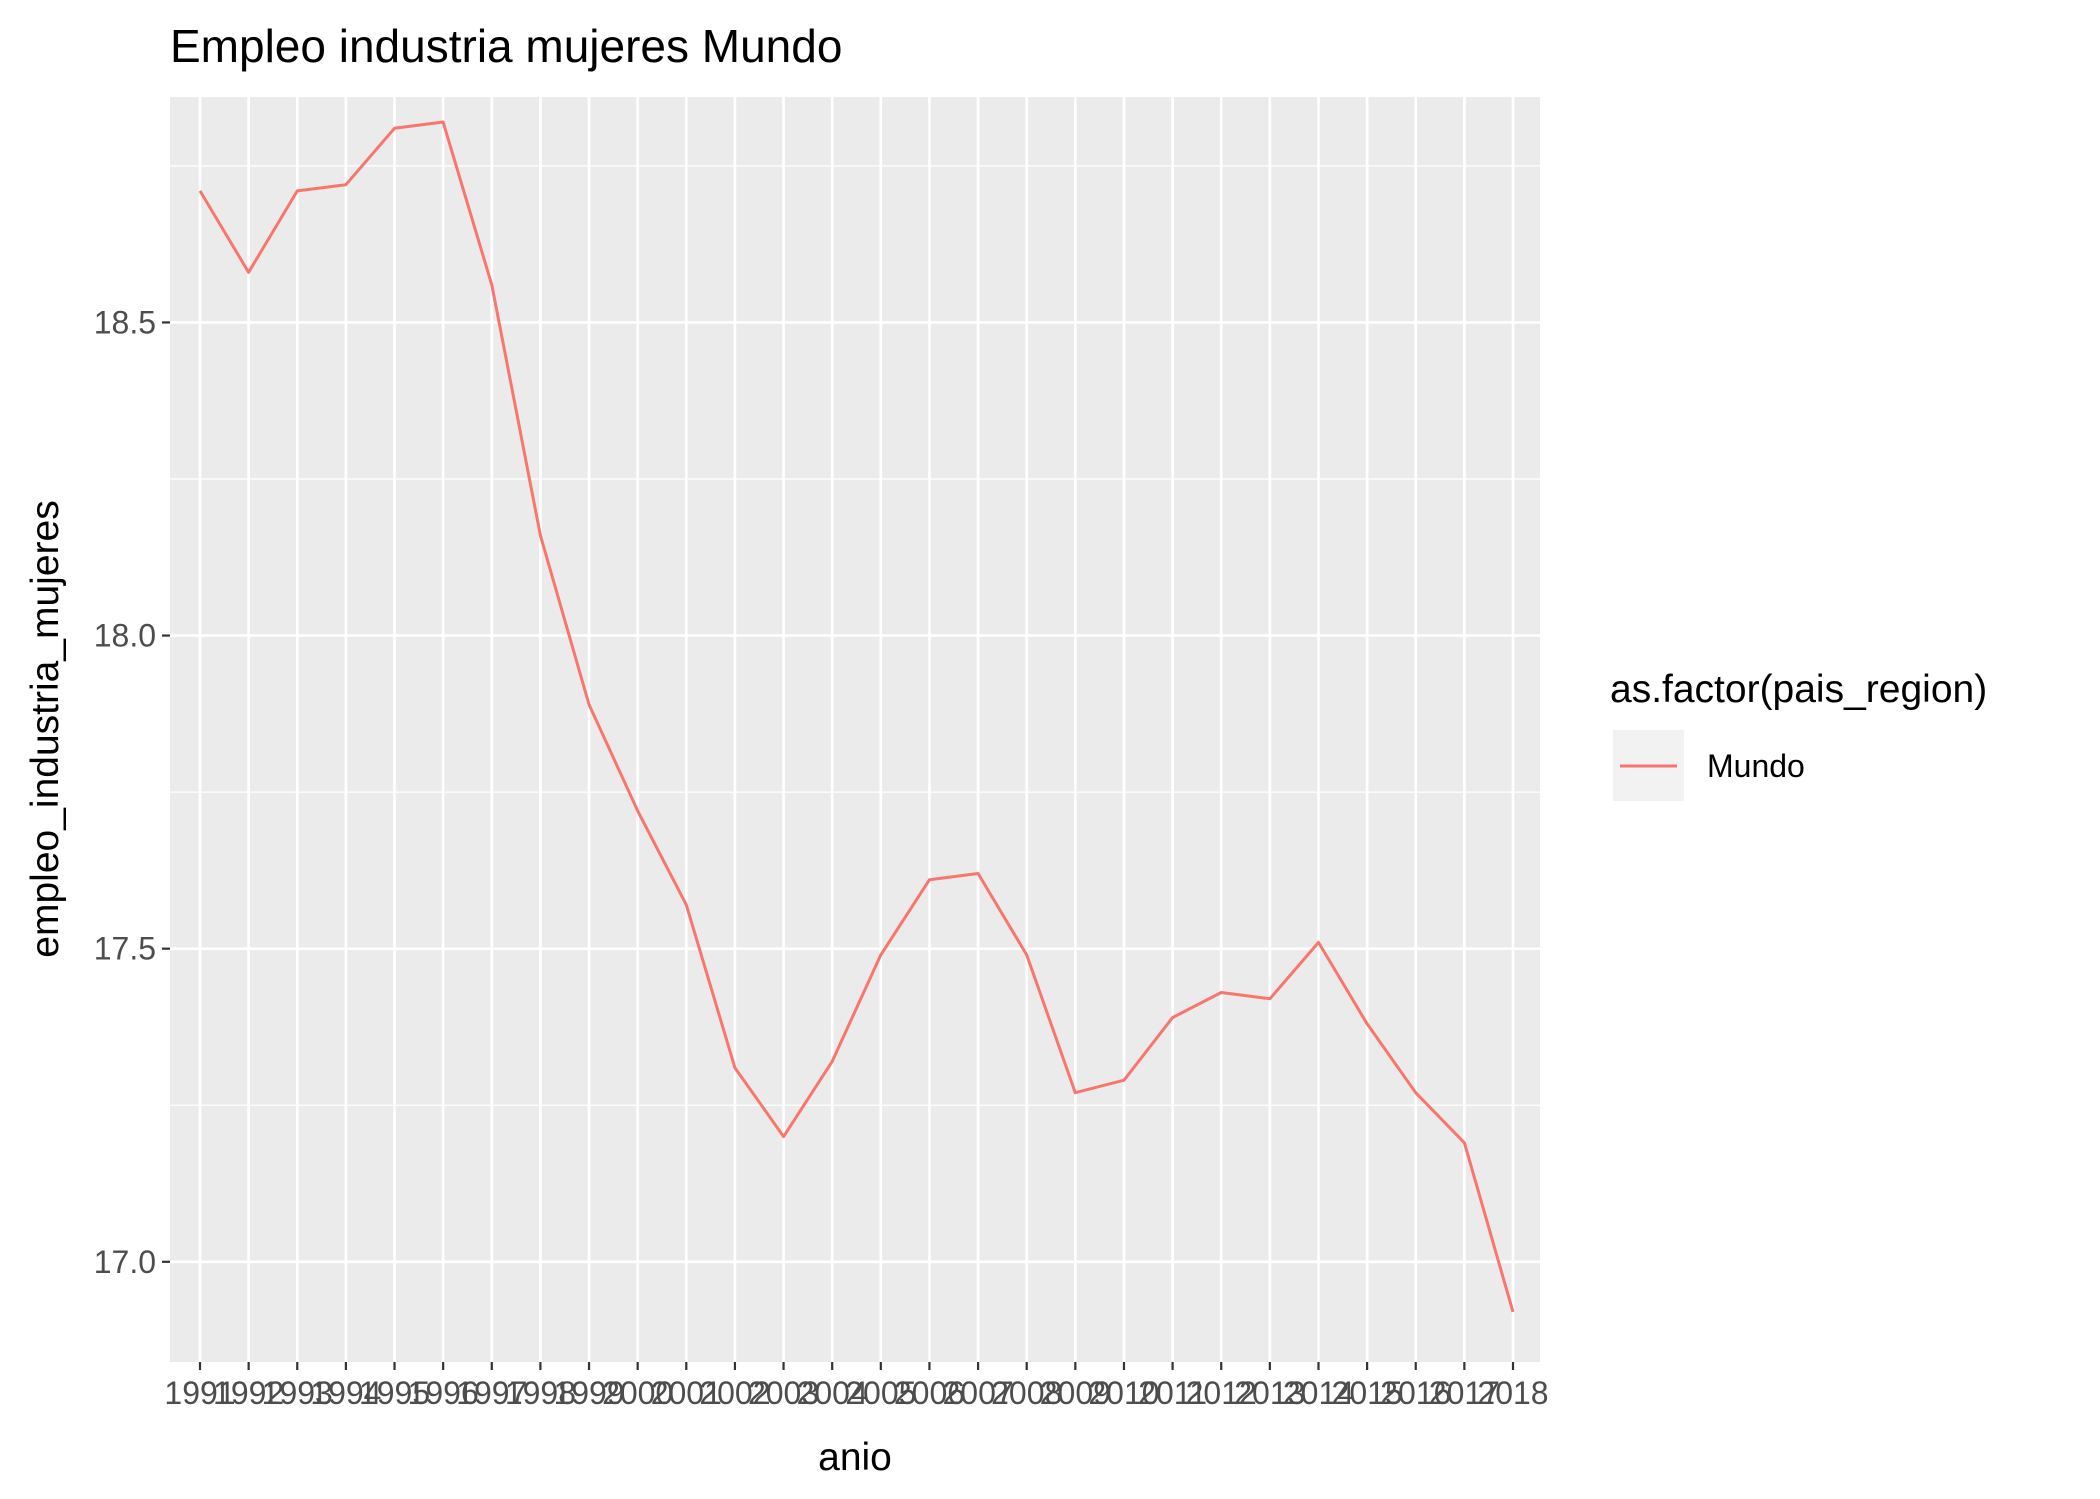 Image resolution: width=2100 pixels, height=1499 pixels. I want to click on x-tick-label: 2015, so click(1367, 1393).